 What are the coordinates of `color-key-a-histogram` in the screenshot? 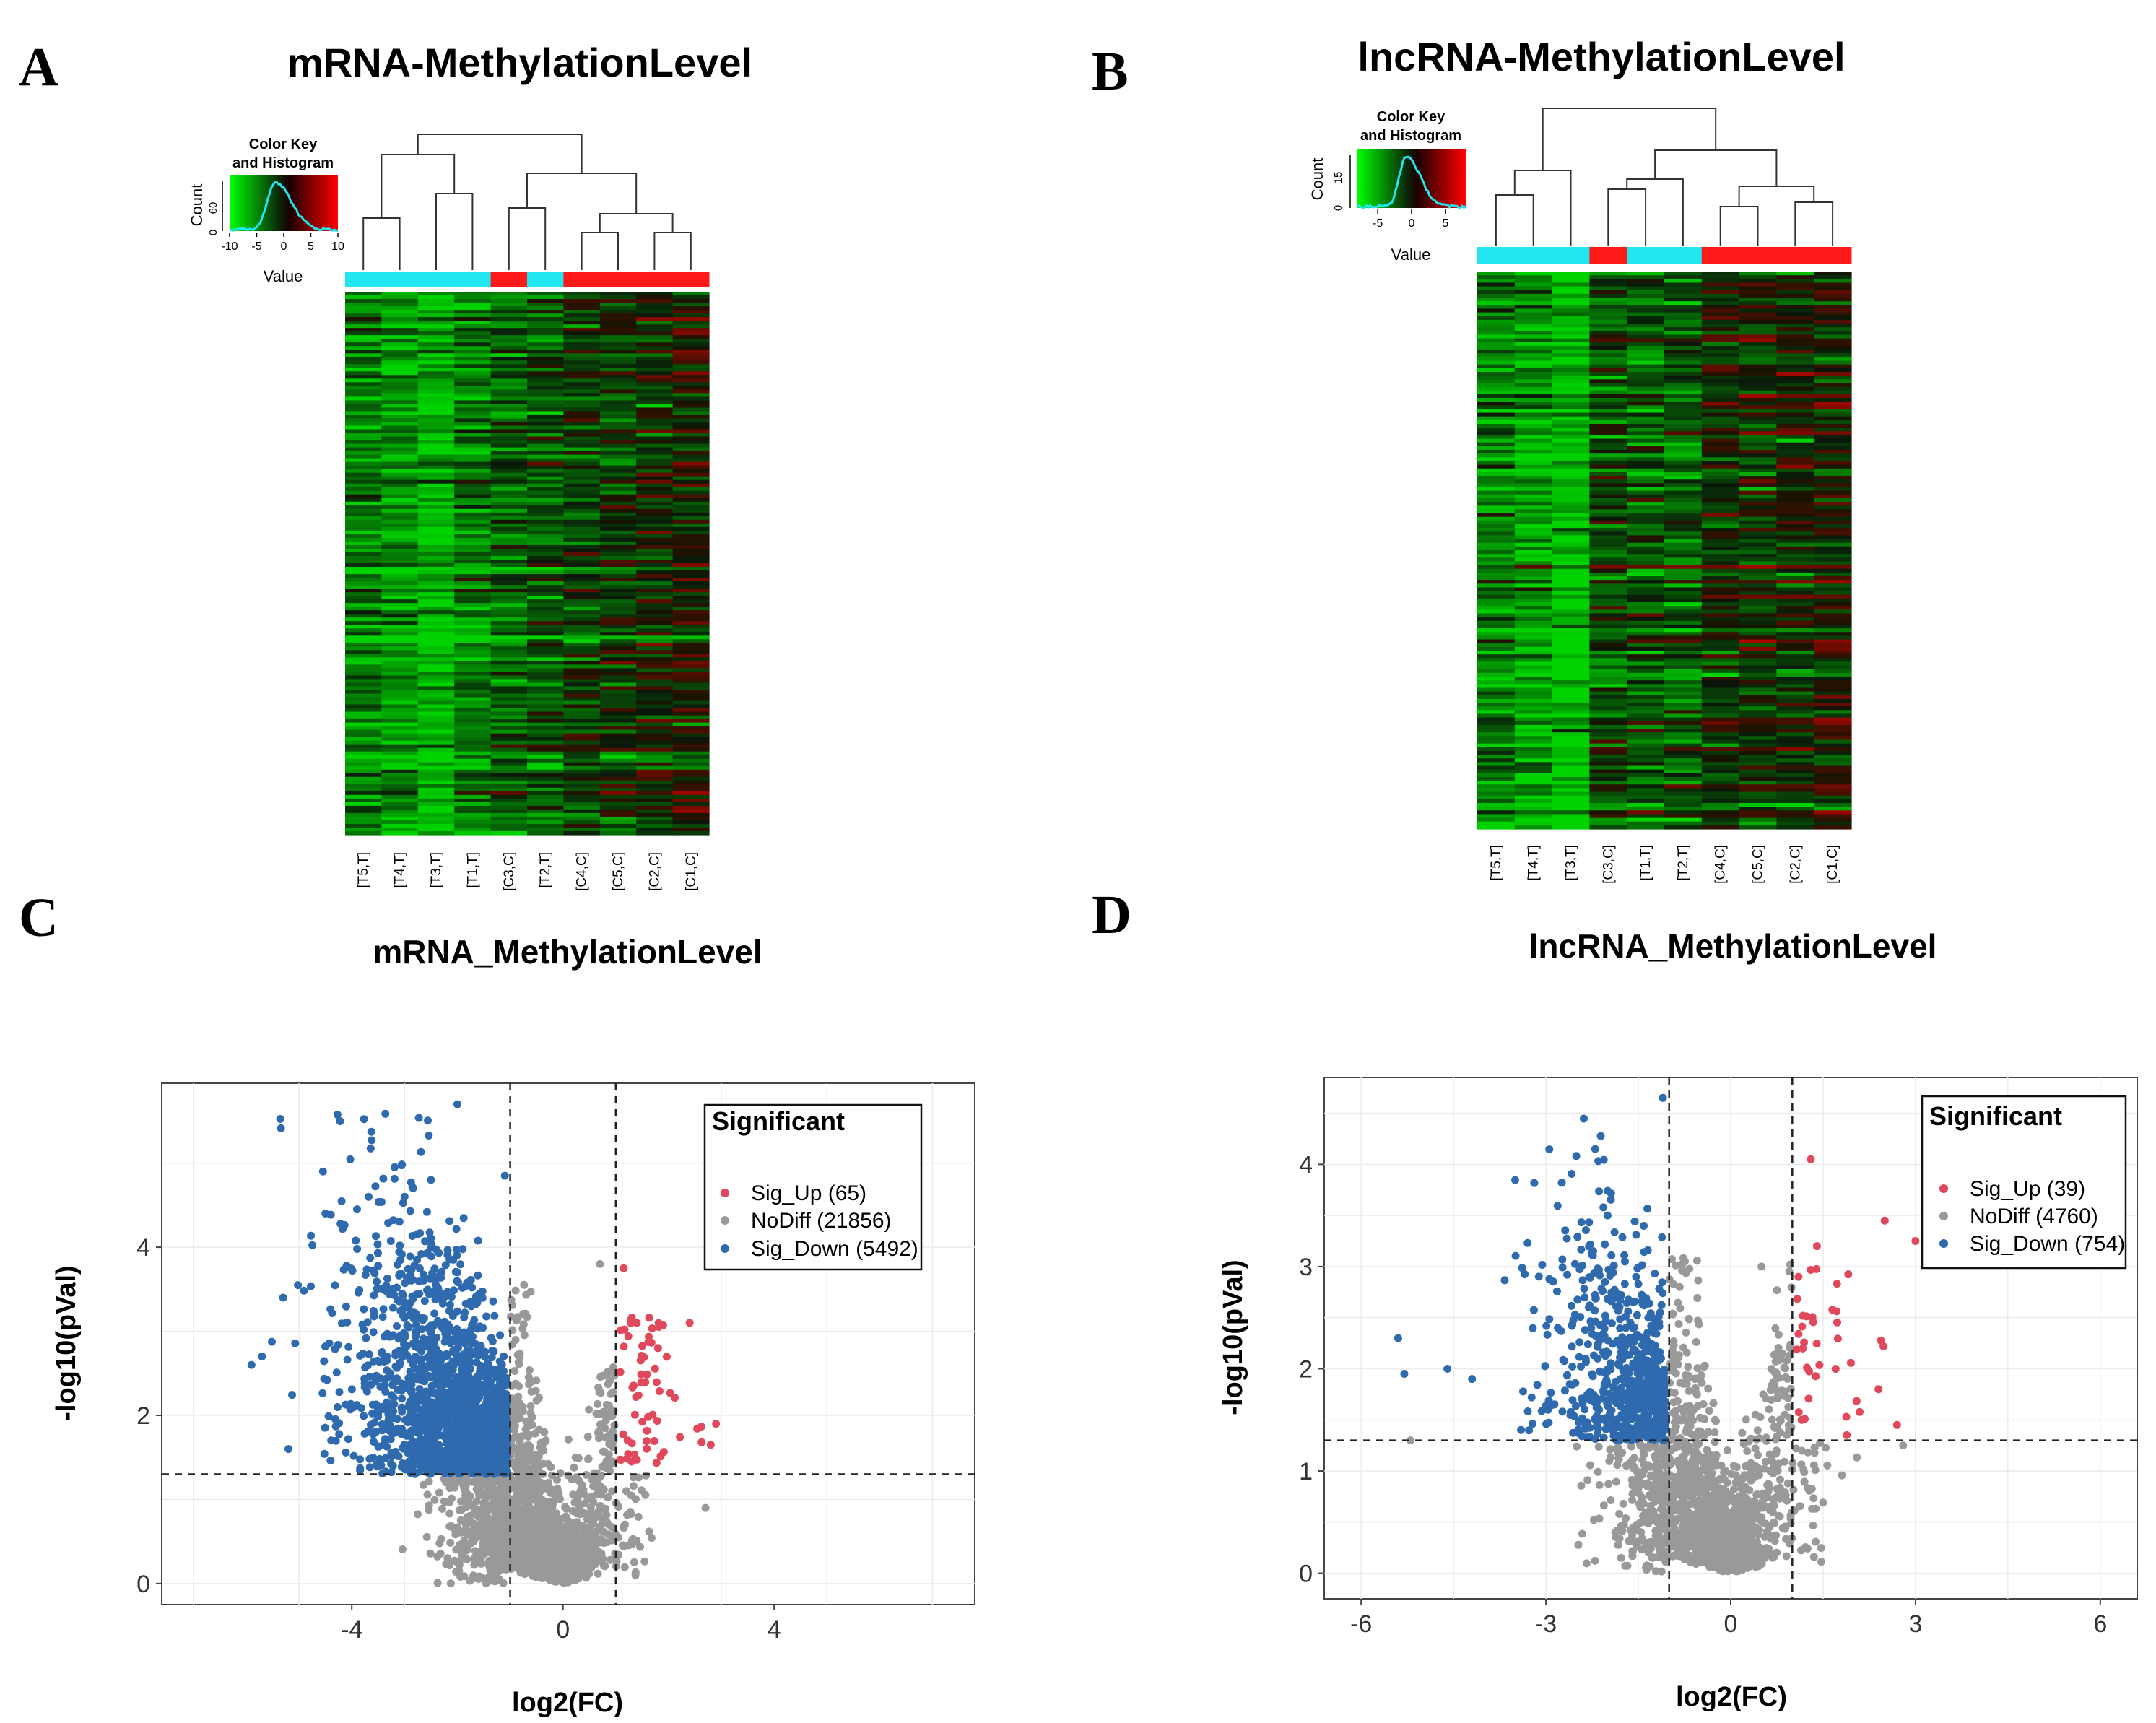 It's located at (284, 207).